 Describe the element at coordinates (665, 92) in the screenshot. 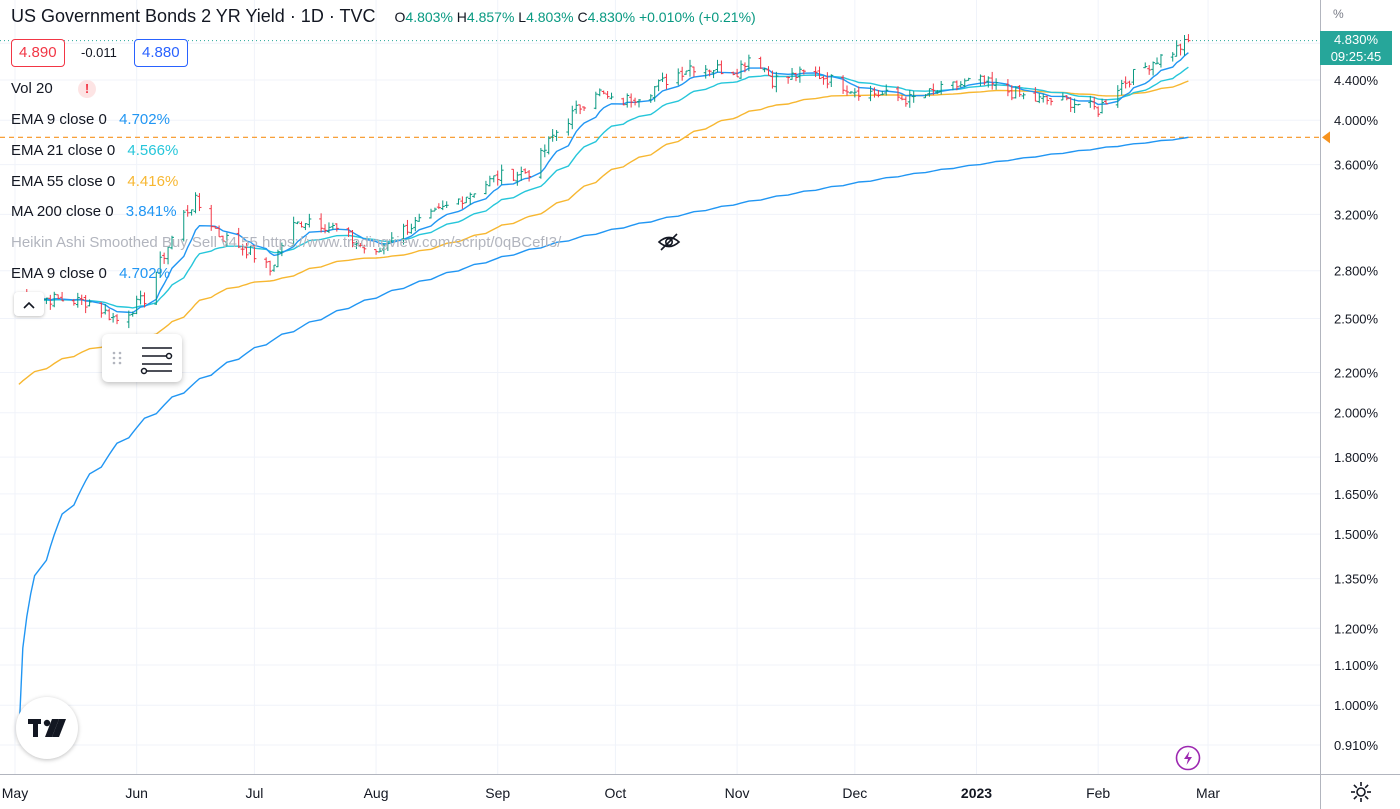

I see `price-alert-line` at that location.